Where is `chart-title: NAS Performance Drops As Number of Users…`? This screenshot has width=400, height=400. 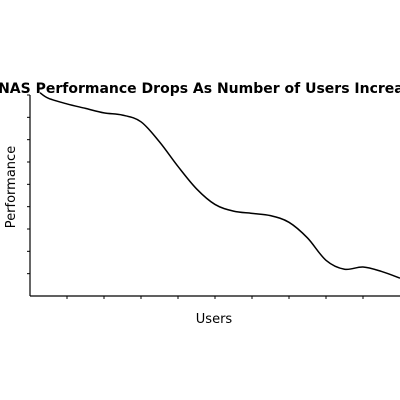
chart-title: NAS Performance Drops As Number of Users… is located at coordinates (200, 89).